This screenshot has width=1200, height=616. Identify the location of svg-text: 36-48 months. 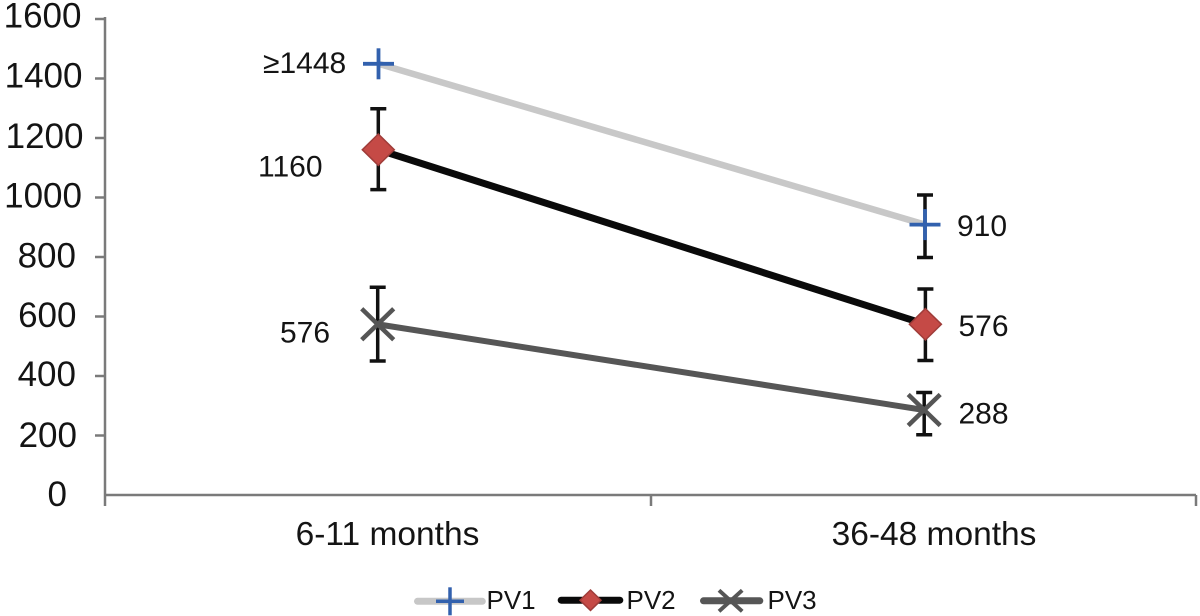
(934, 534).